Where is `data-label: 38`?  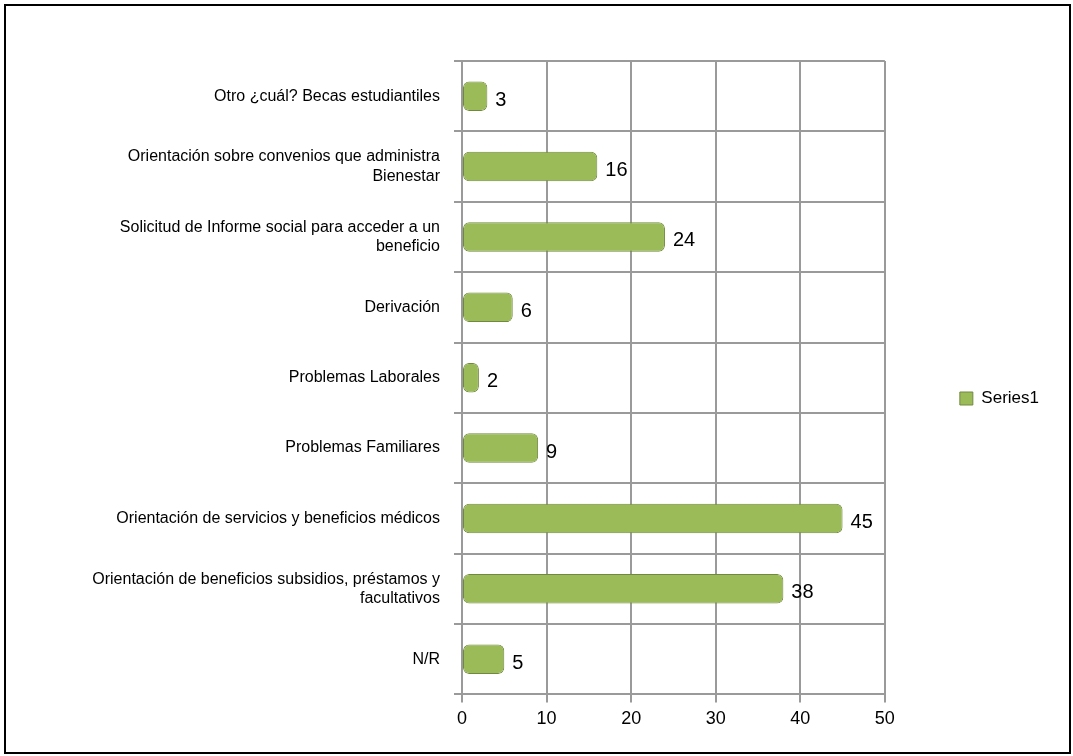 data-label: 38 is located at coordinates (802, 591).